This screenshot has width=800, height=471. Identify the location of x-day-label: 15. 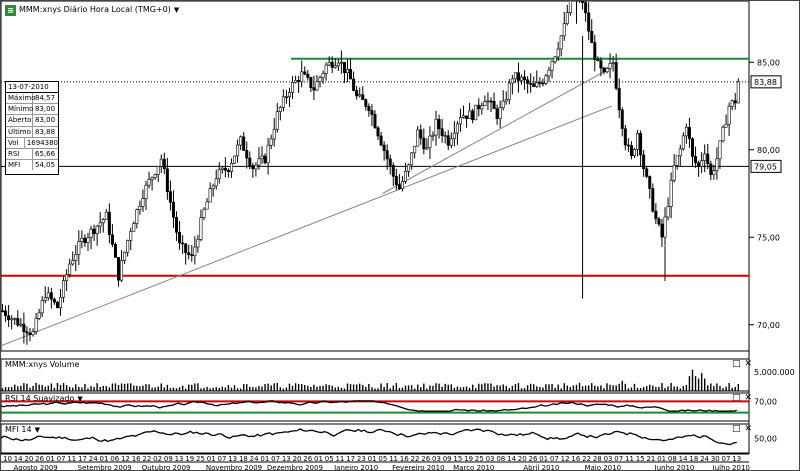
(640, 459).